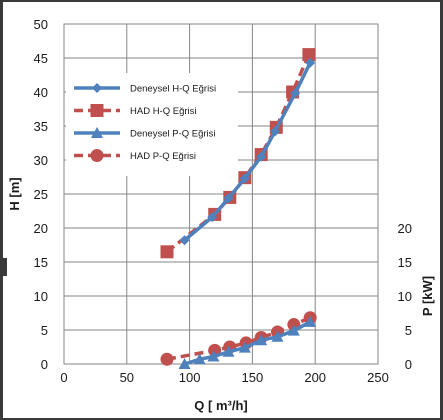 The width and height of the screenshot is (443, 420). What do you see at coordinates (1, 210) in the screenshot?
I see `outer-frame-left` at bounding box center [1, 210].